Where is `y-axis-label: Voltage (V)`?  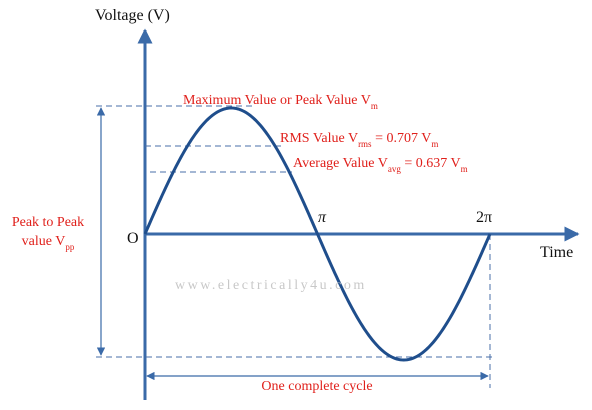 y-axis-label: Voltage (V) is located at coordinates (132, 15).